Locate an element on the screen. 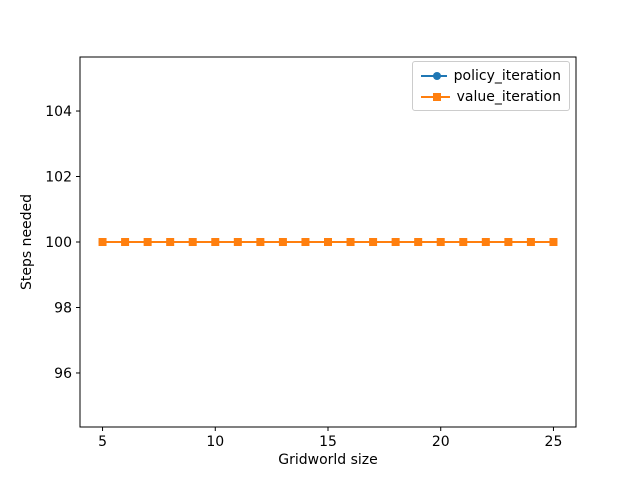  legend: policy_iteration value_iteration is located at coordinates (491, 86).